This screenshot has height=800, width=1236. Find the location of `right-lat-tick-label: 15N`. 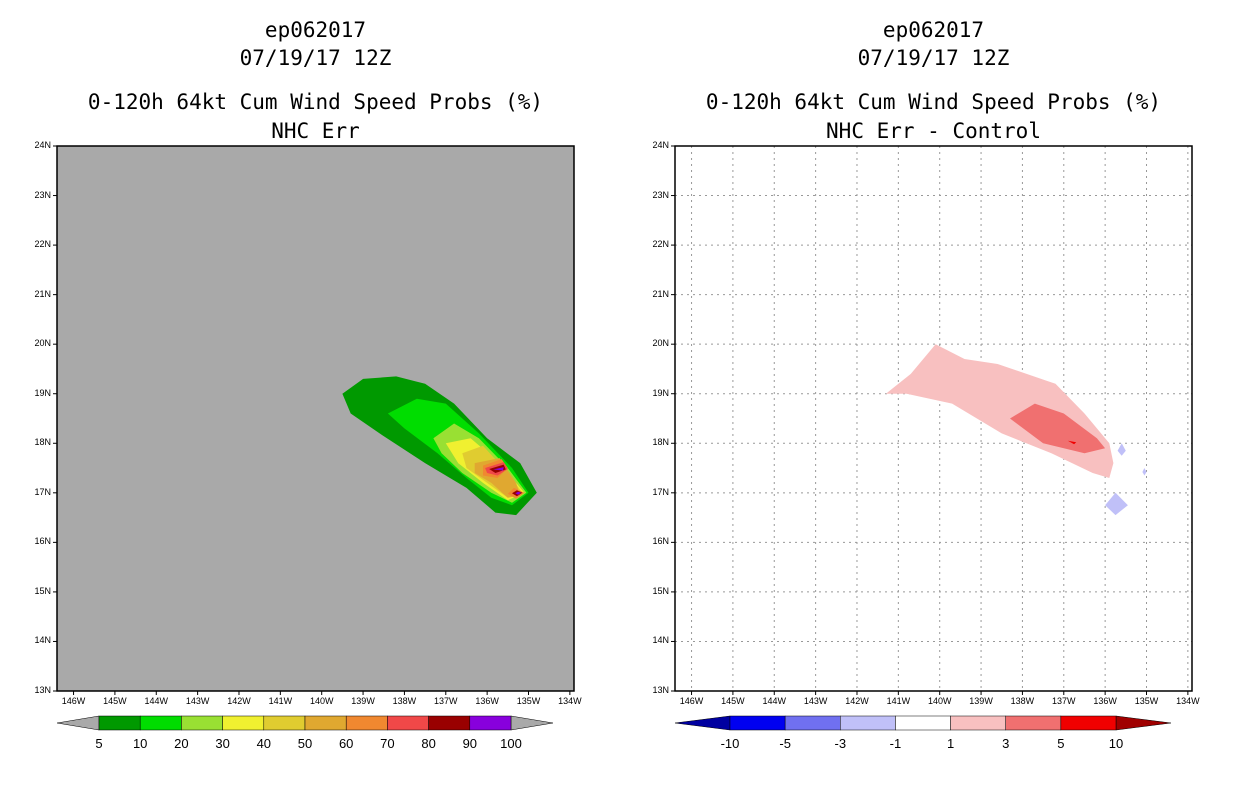

right-lat-tick-label: 15N is located at coordinates (660, 590).